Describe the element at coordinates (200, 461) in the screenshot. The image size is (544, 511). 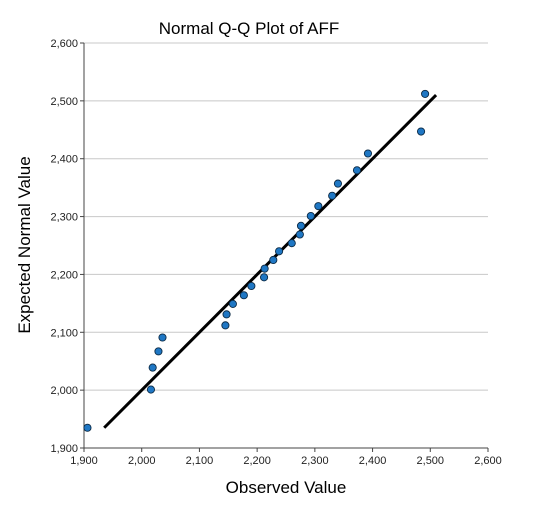
I see `x-tick-label: 2,100` at that location.